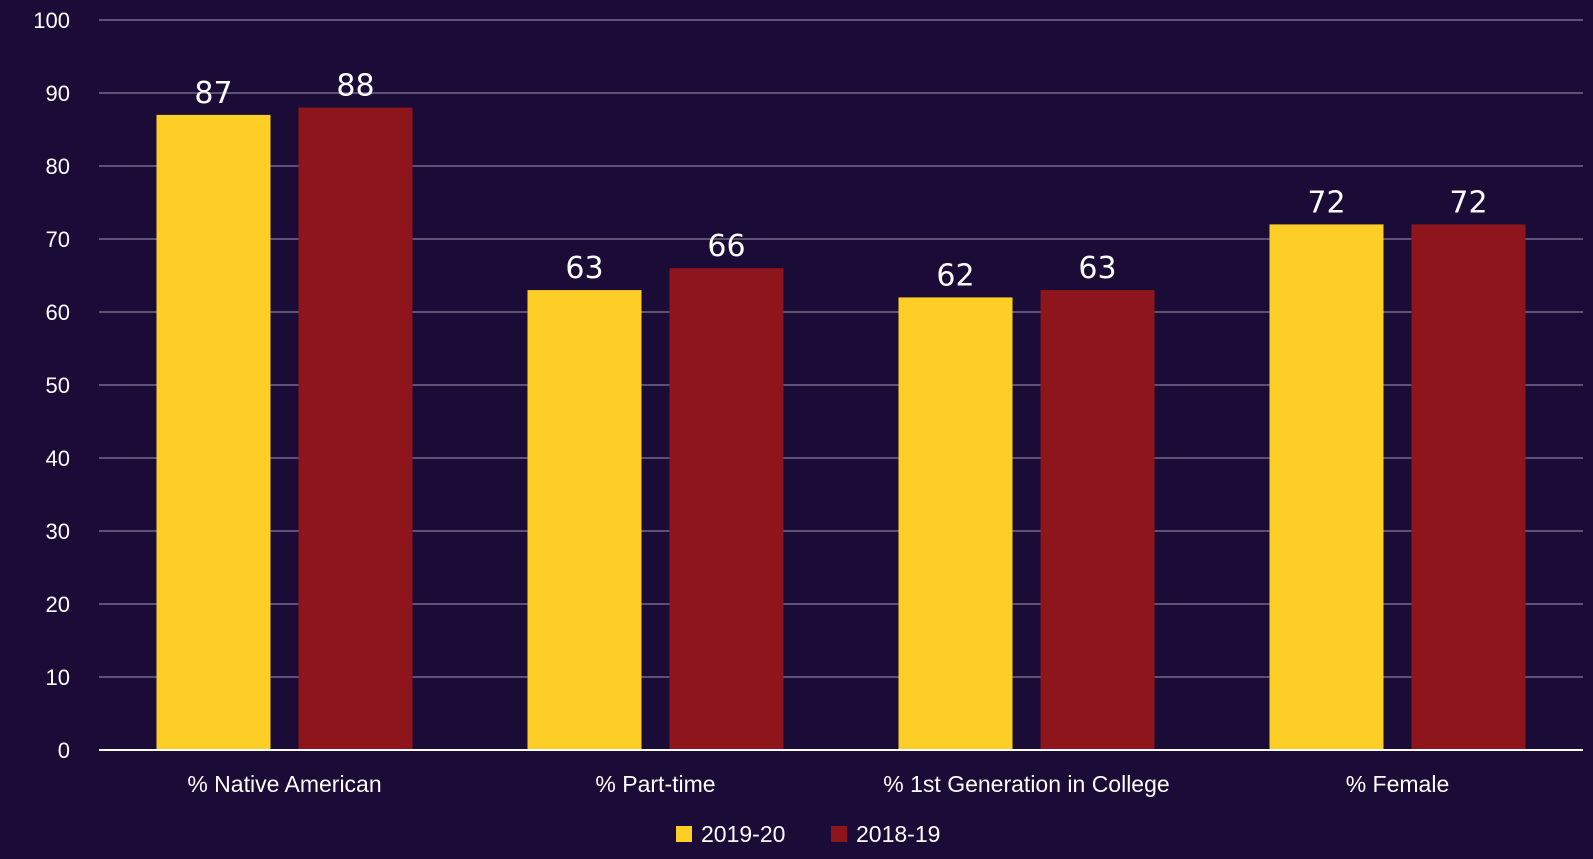  I want to click on x-category-label: % 1st Generation in College, so click(1026, 784).